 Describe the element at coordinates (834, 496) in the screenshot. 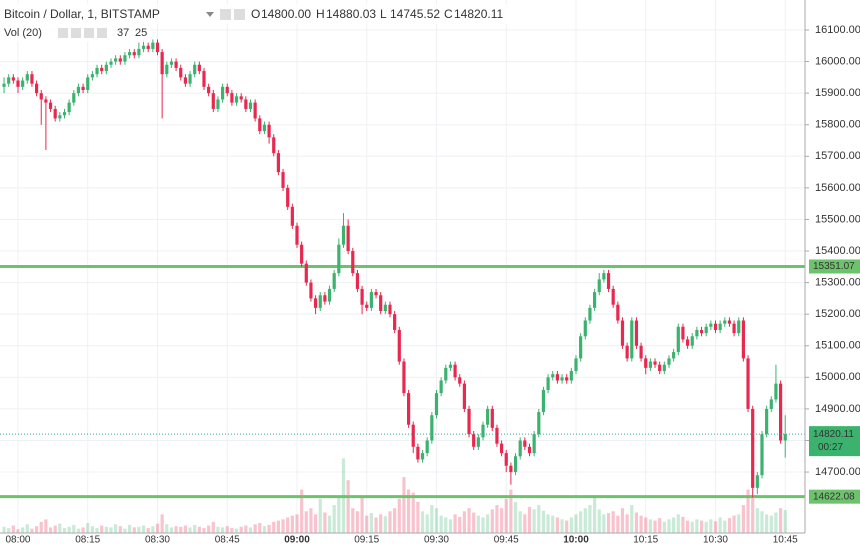

I see `level-label-bg` at that location.